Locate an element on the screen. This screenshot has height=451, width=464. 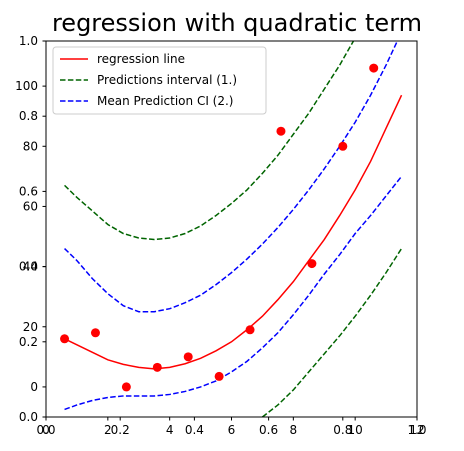
overlay-y-tick-label: 0.0 is located at coordinates (28, 417).